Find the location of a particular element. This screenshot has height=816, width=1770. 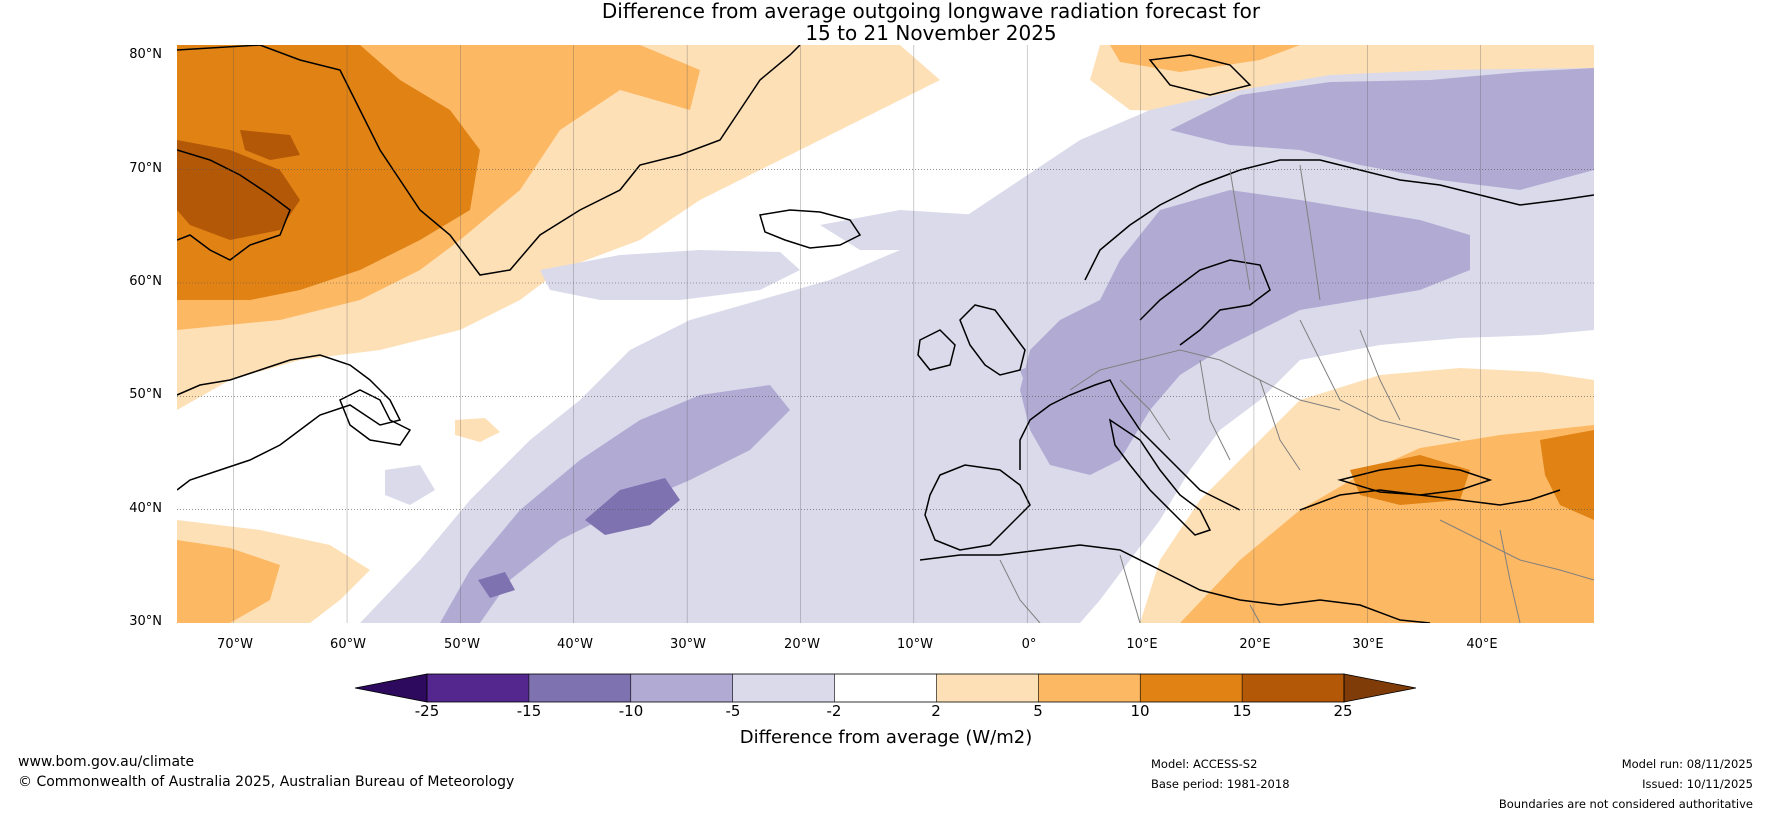

lat-label-70n: 70°N is located at coordinates (145, 168).